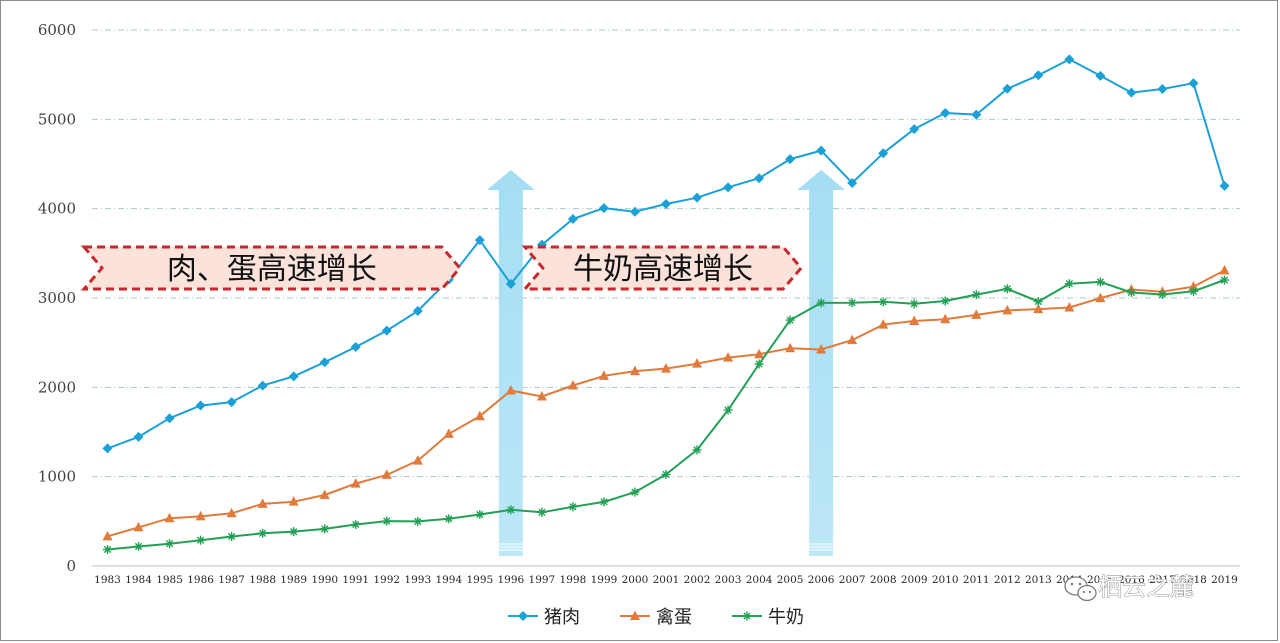 The image size is (1280, 643). Describe the element at coordinates (510, 580) in the screenshot. I see `x-tick-label: 1996` at that location.